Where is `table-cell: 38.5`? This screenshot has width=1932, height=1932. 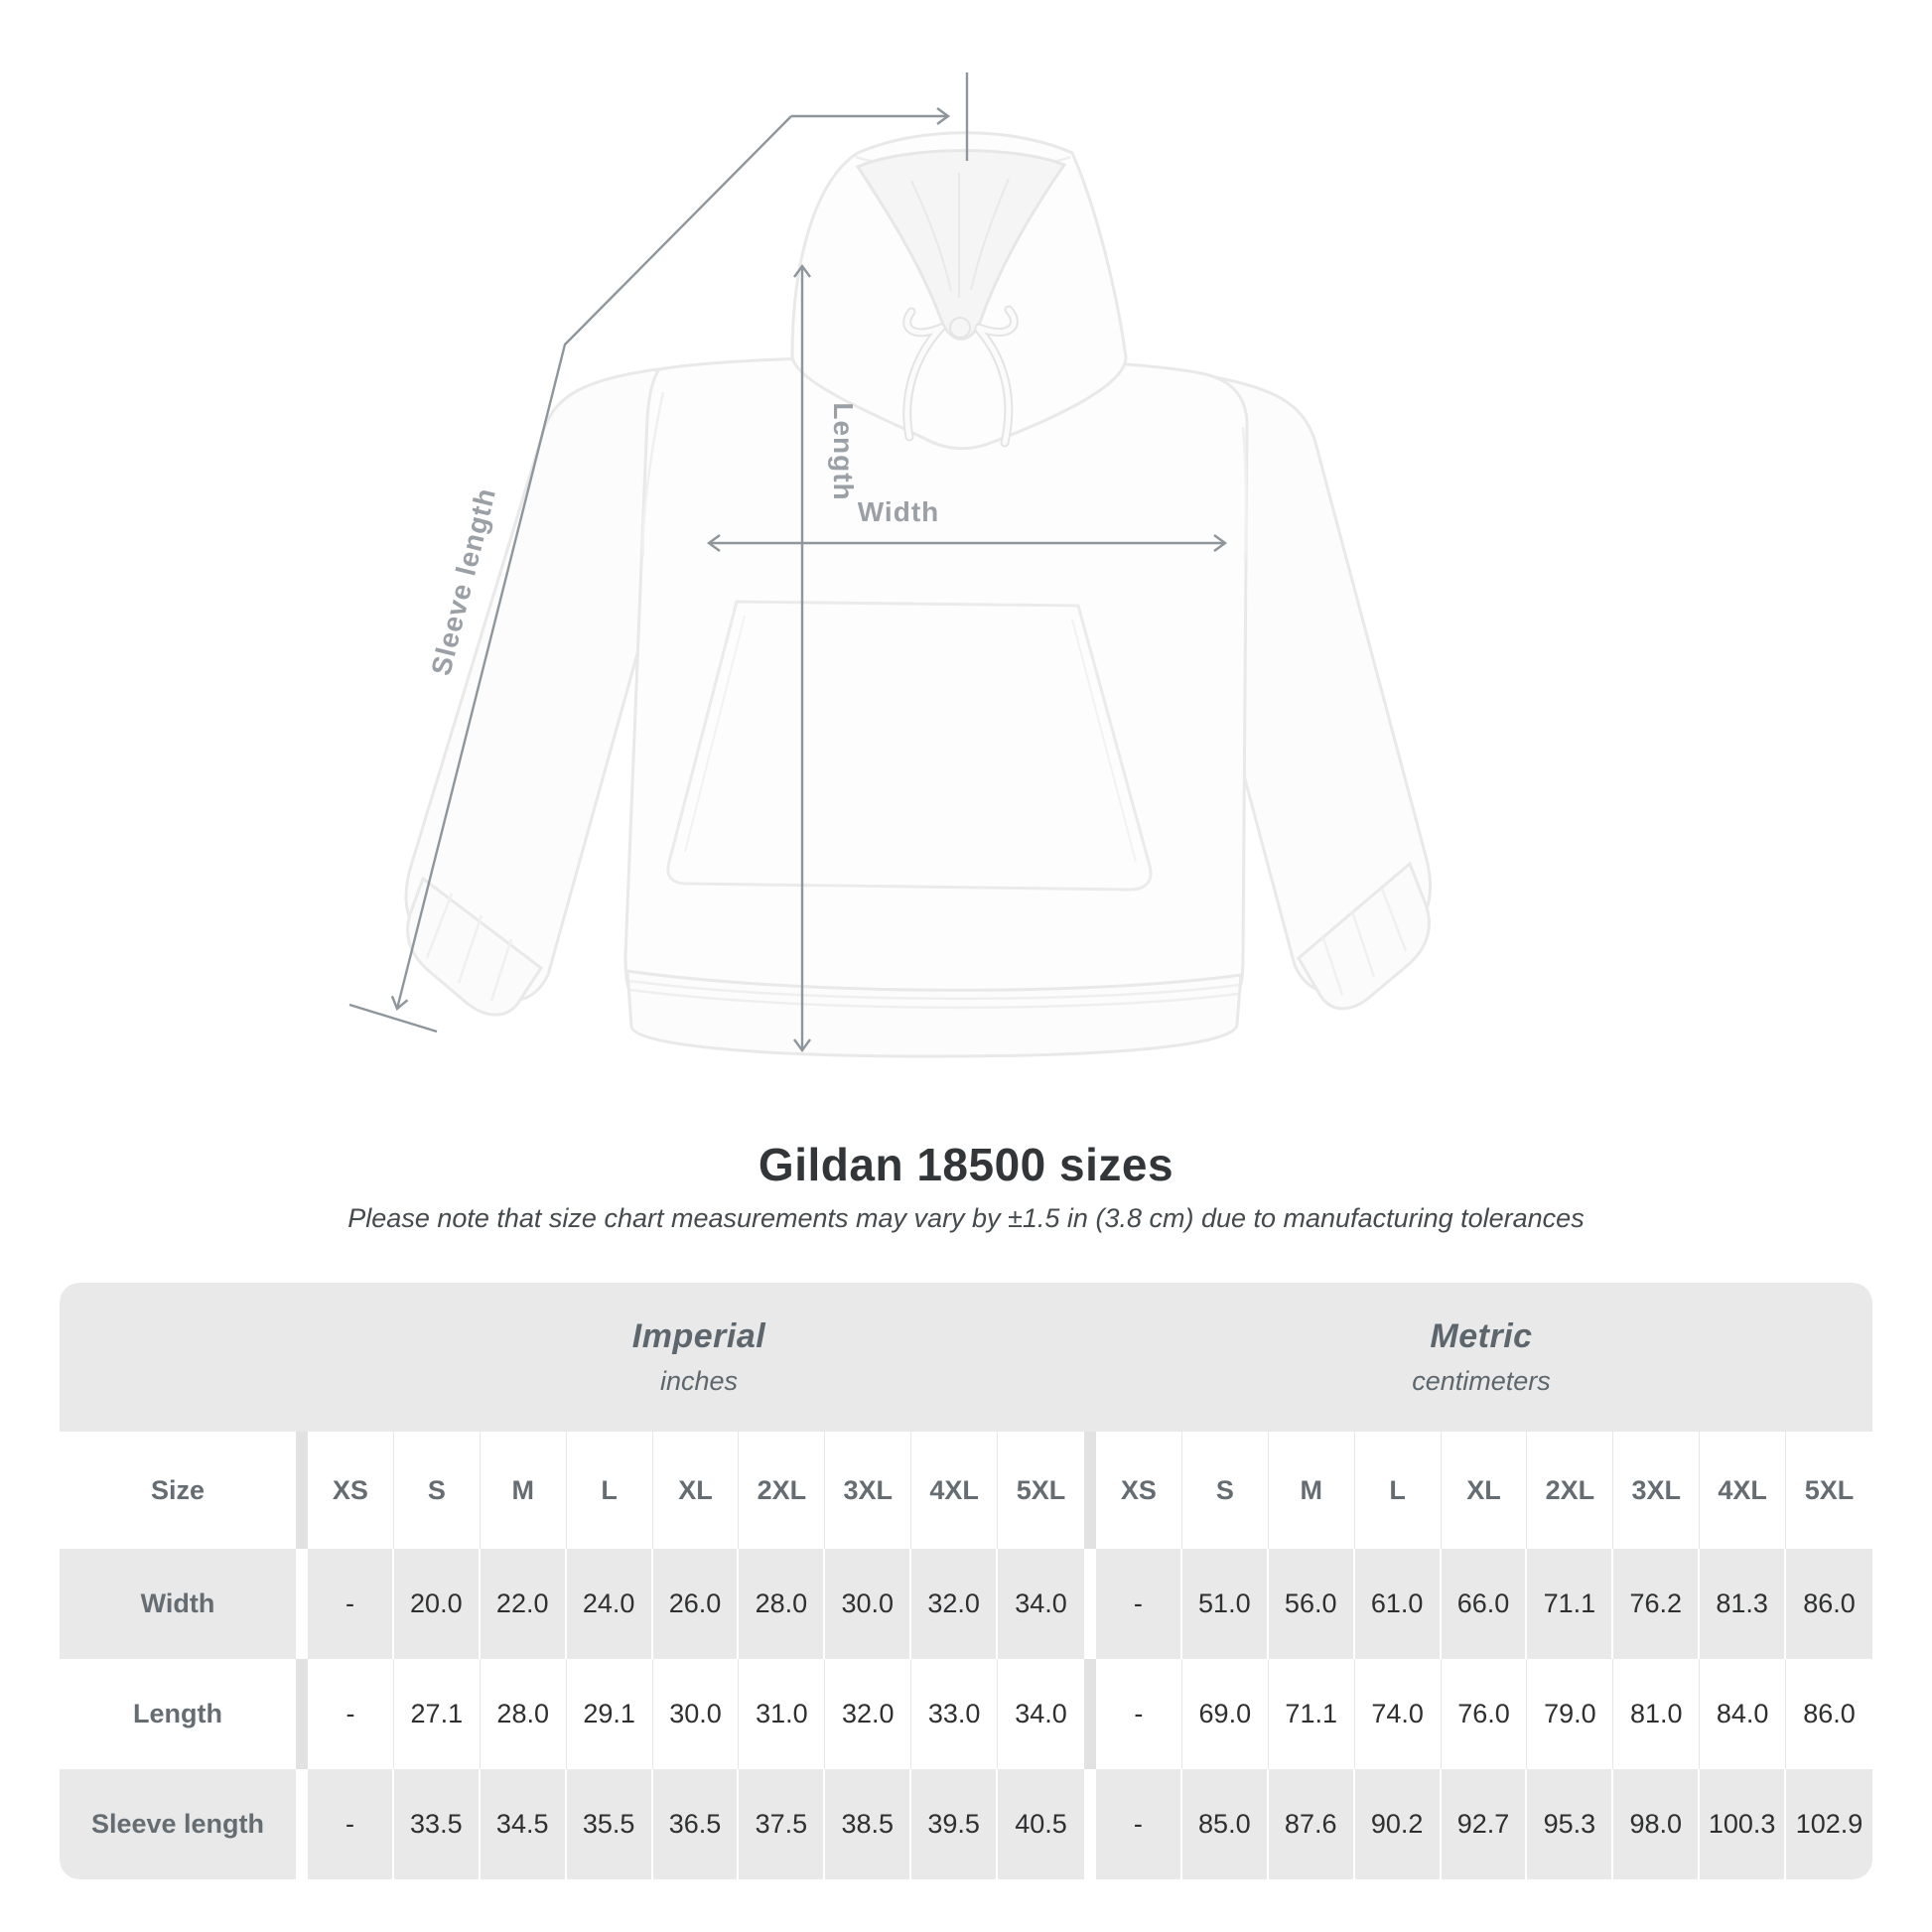
table-cell: 38.5 is located at coordinates (869, 1824).